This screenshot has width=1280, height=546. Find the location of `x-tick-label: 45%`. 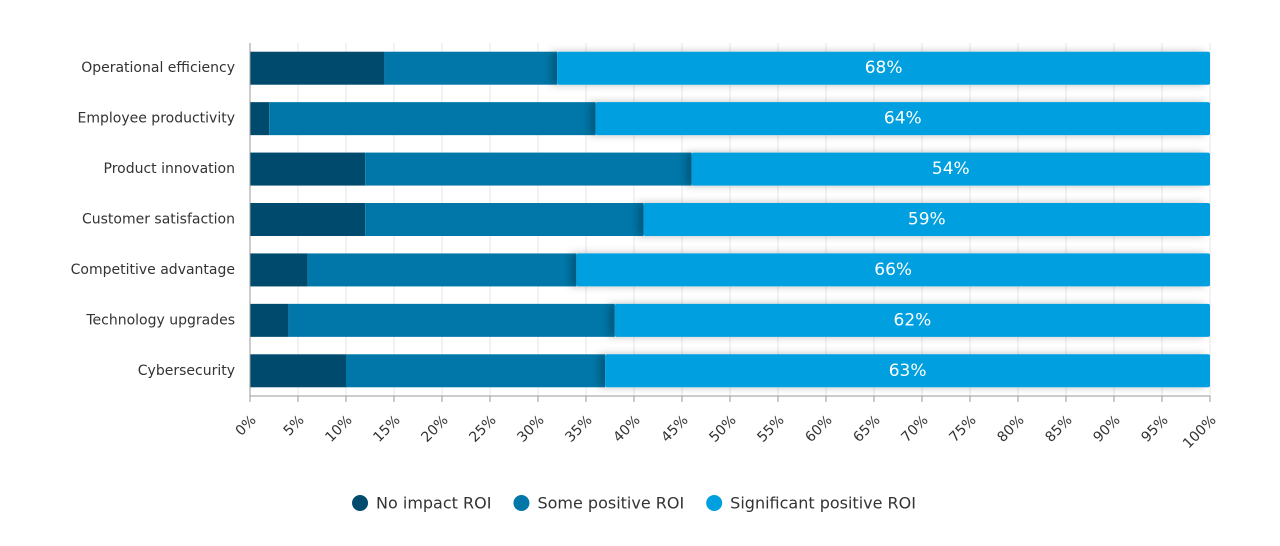

x-tick-label: 45% is located at coordinates (674, 428).